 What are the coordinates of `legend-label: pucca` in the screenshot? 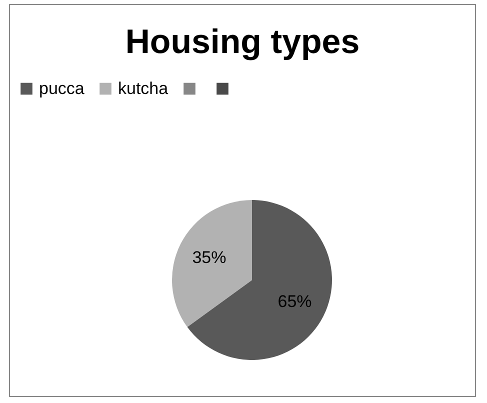 It's located at (62, 88).